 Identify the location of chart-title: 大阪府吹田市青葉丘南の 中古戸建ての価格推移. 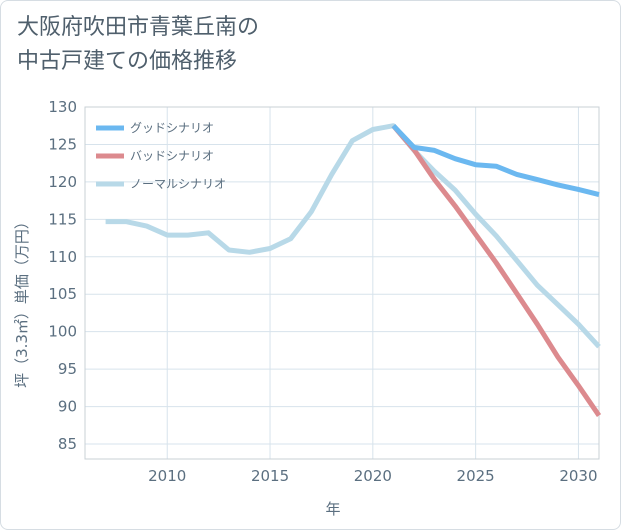
(138, 44).